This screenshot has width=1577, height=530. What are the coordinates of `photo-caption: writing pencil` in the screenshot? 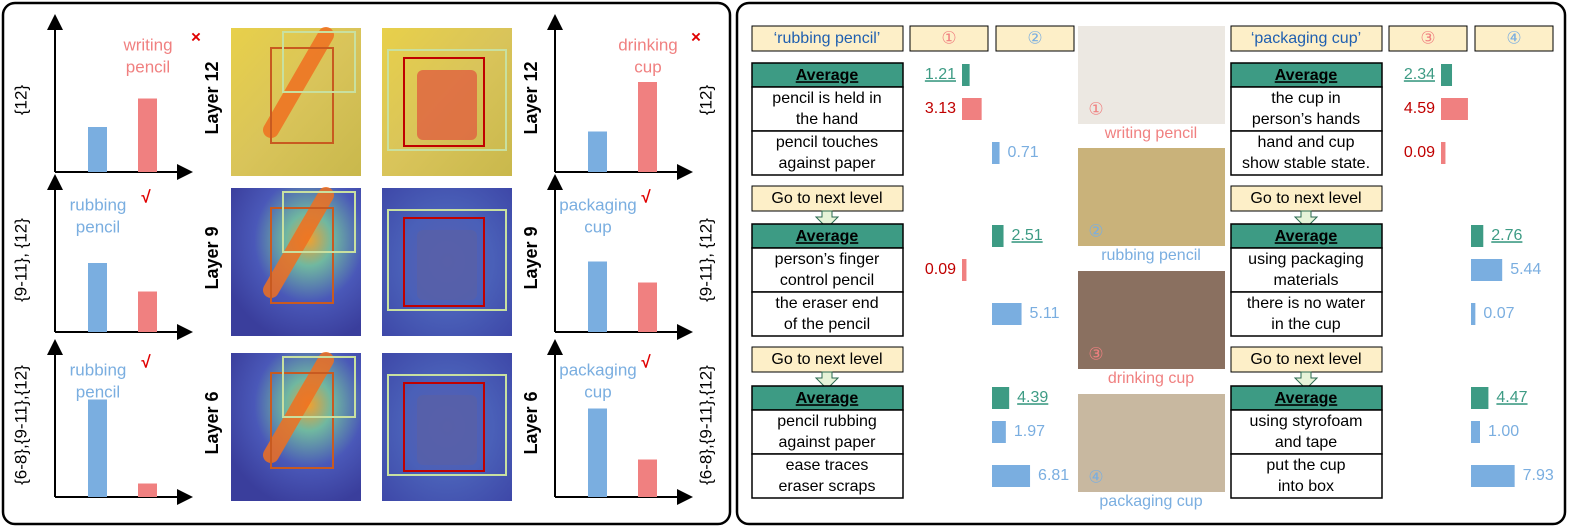 It's located at (1150, 133).